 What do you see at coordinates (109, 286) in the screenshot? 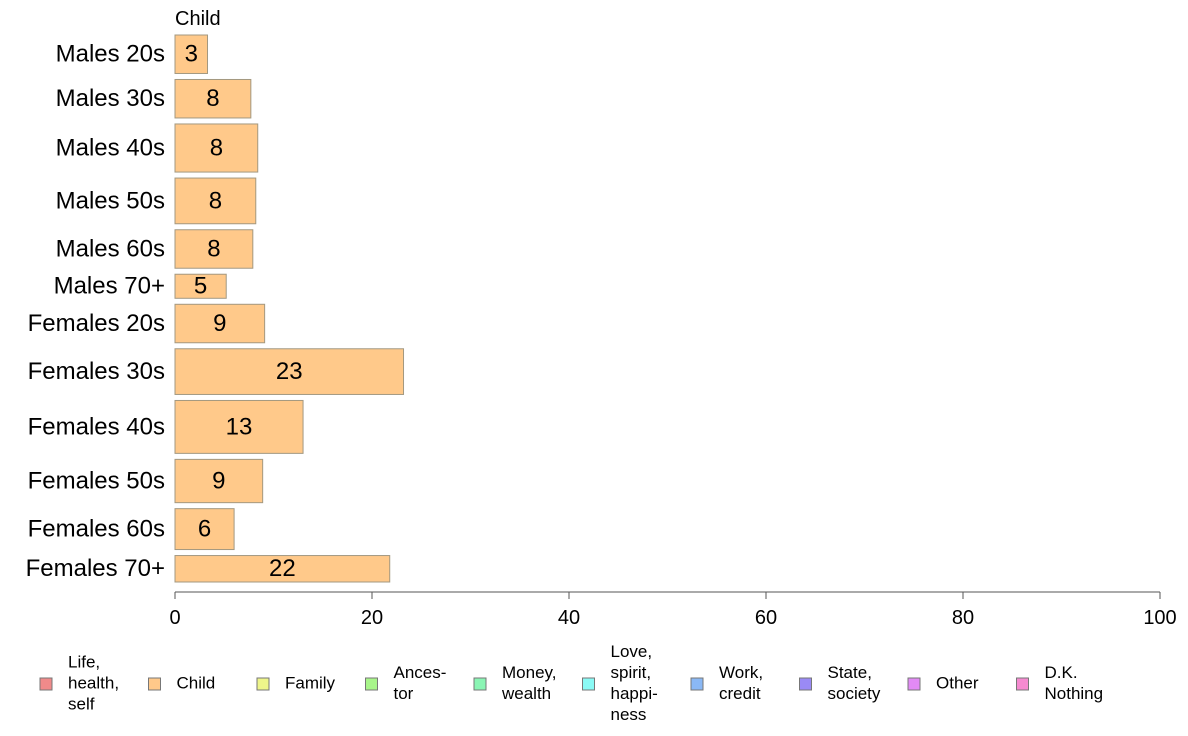
I see `category-label: Males 70+` at bounding box center [109, 286].